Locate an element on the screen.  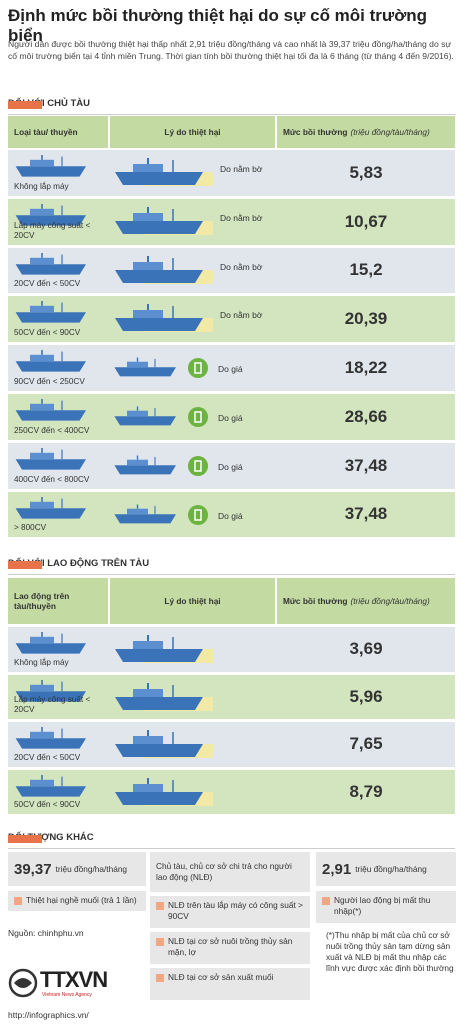
amount: 5,83 is located at coordinates (366, 172).